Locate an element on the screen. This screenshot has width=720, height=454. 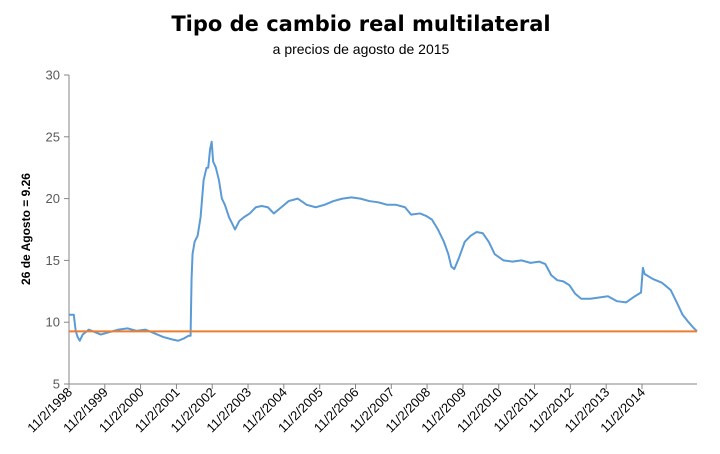
y-tick-label: 20 is located at coordinates (53, 198).